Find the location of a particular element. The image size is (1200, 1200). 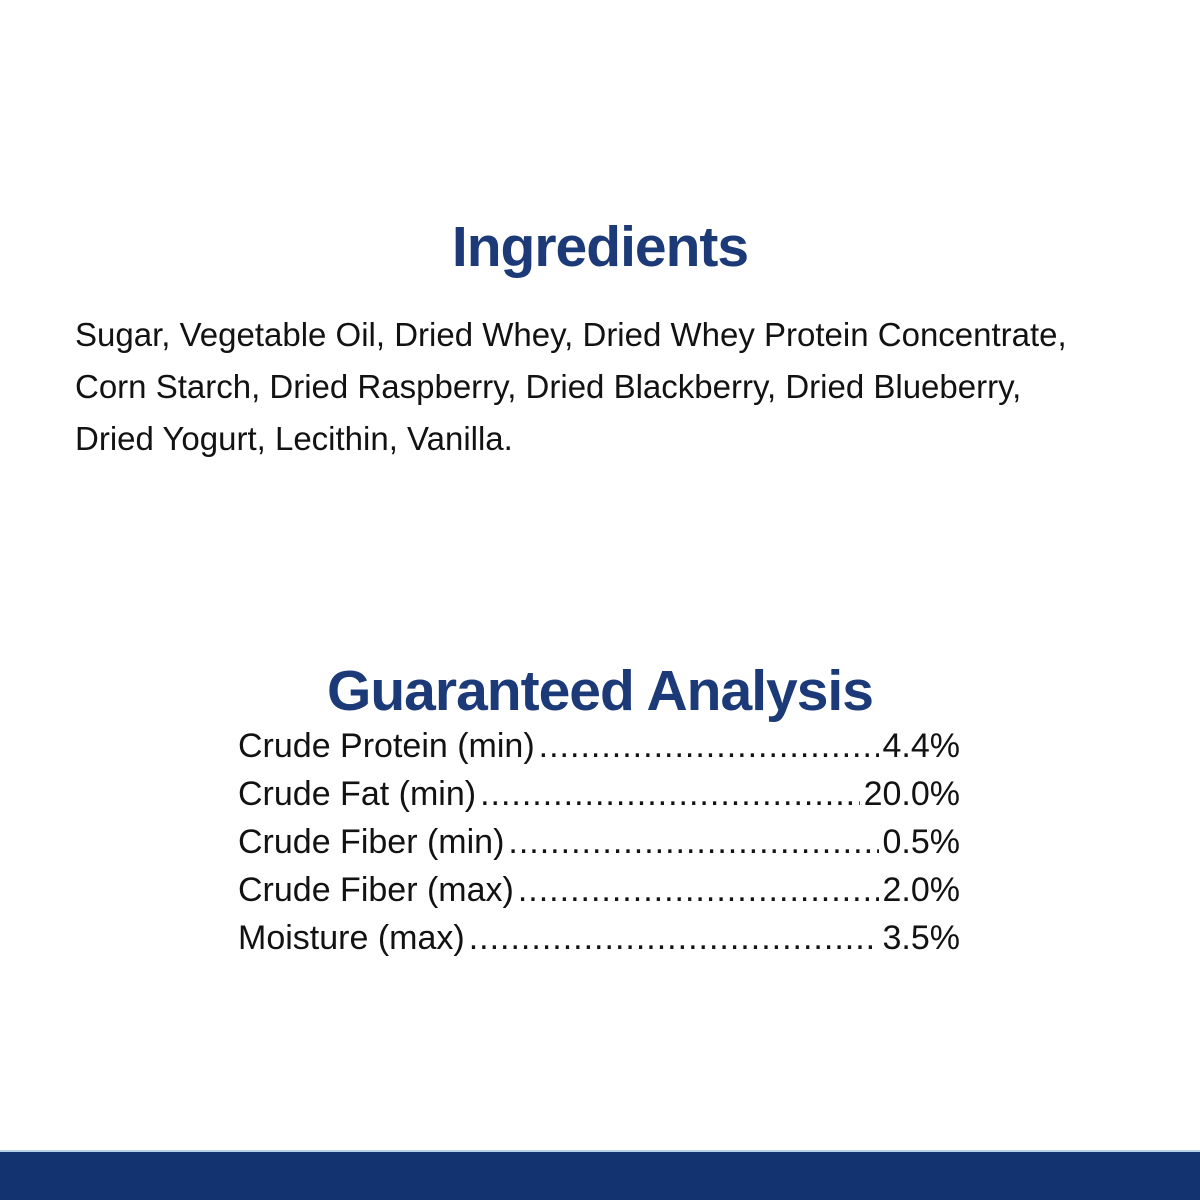

analysis-row-crude-fiber-max: Crude Fiber (max) 2.0% is located at coordinates (599, 890).